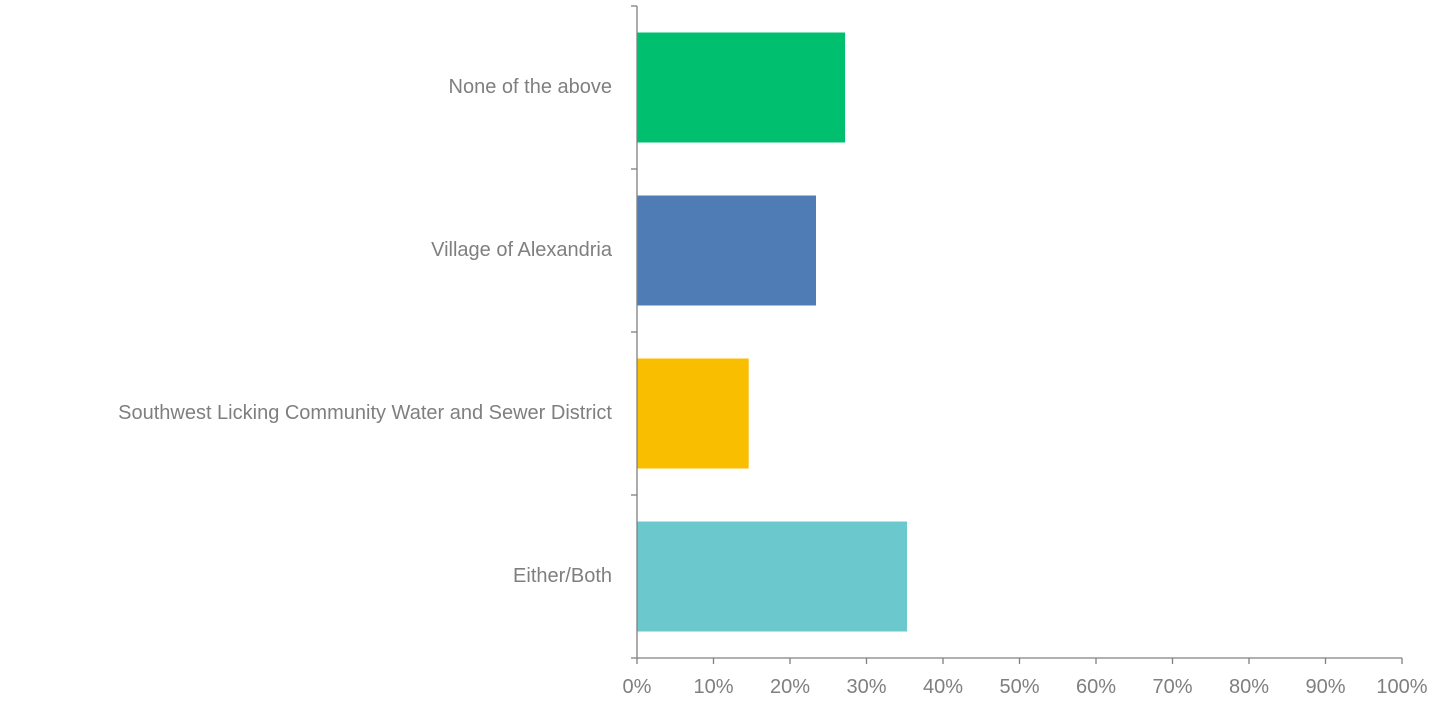 The height and width of the screenshot is (706, 1441). I want to click on x-tick-label: 50%, so click(1019, 687).